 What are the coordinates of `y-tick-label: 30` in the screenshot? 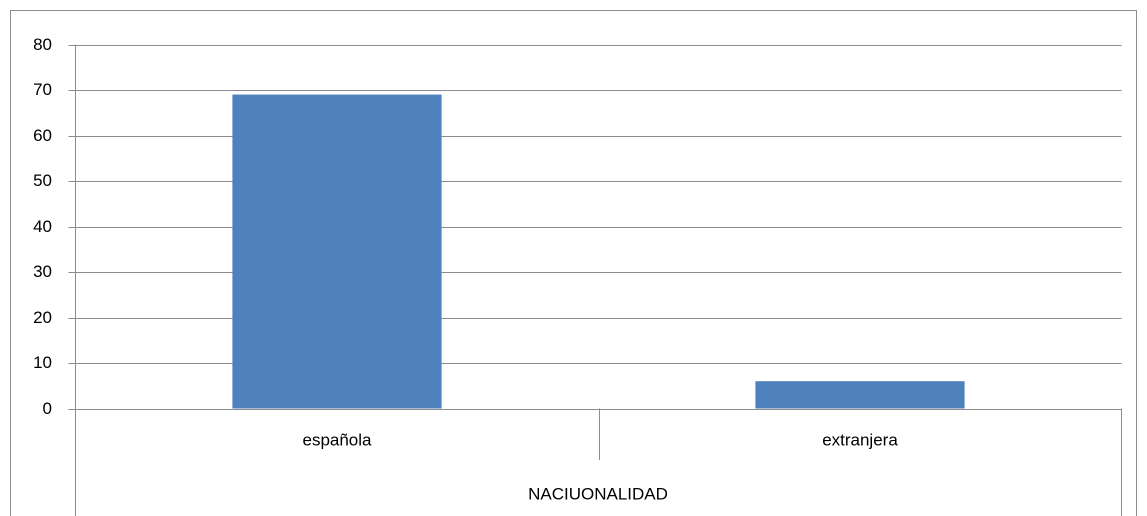 It's located at (42, 271).